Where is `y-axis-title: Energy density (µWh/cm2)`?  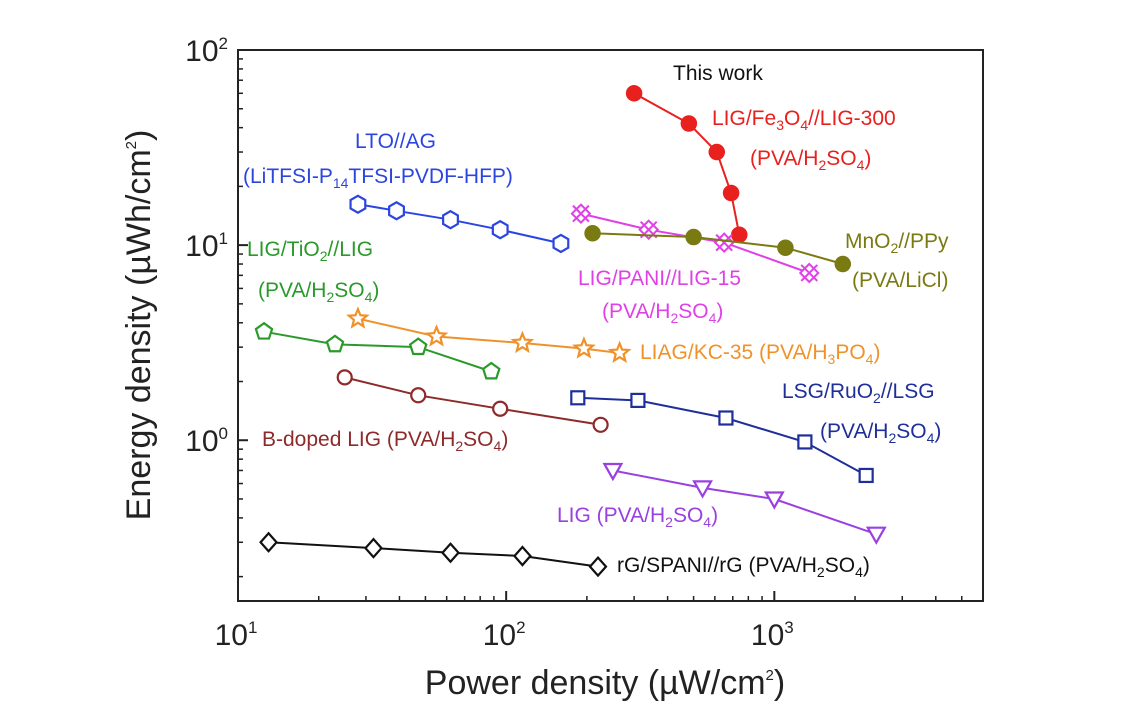
y-axis-title: Energy density (µWh/cm2) is located at coordinates (139, 325).